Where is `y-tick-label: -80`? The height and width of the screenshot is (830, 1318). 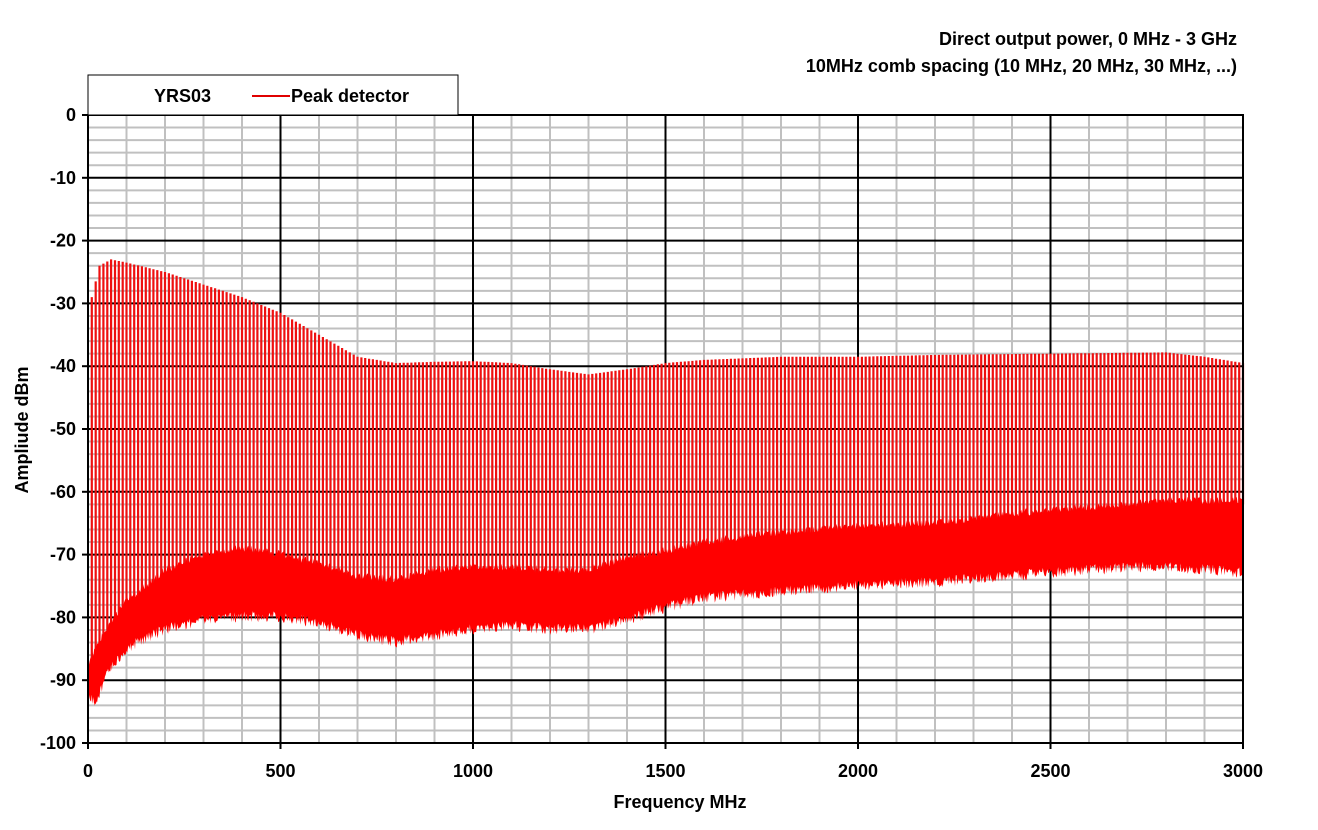 y-tick-label: -80 is located at coordinates (63, 617).